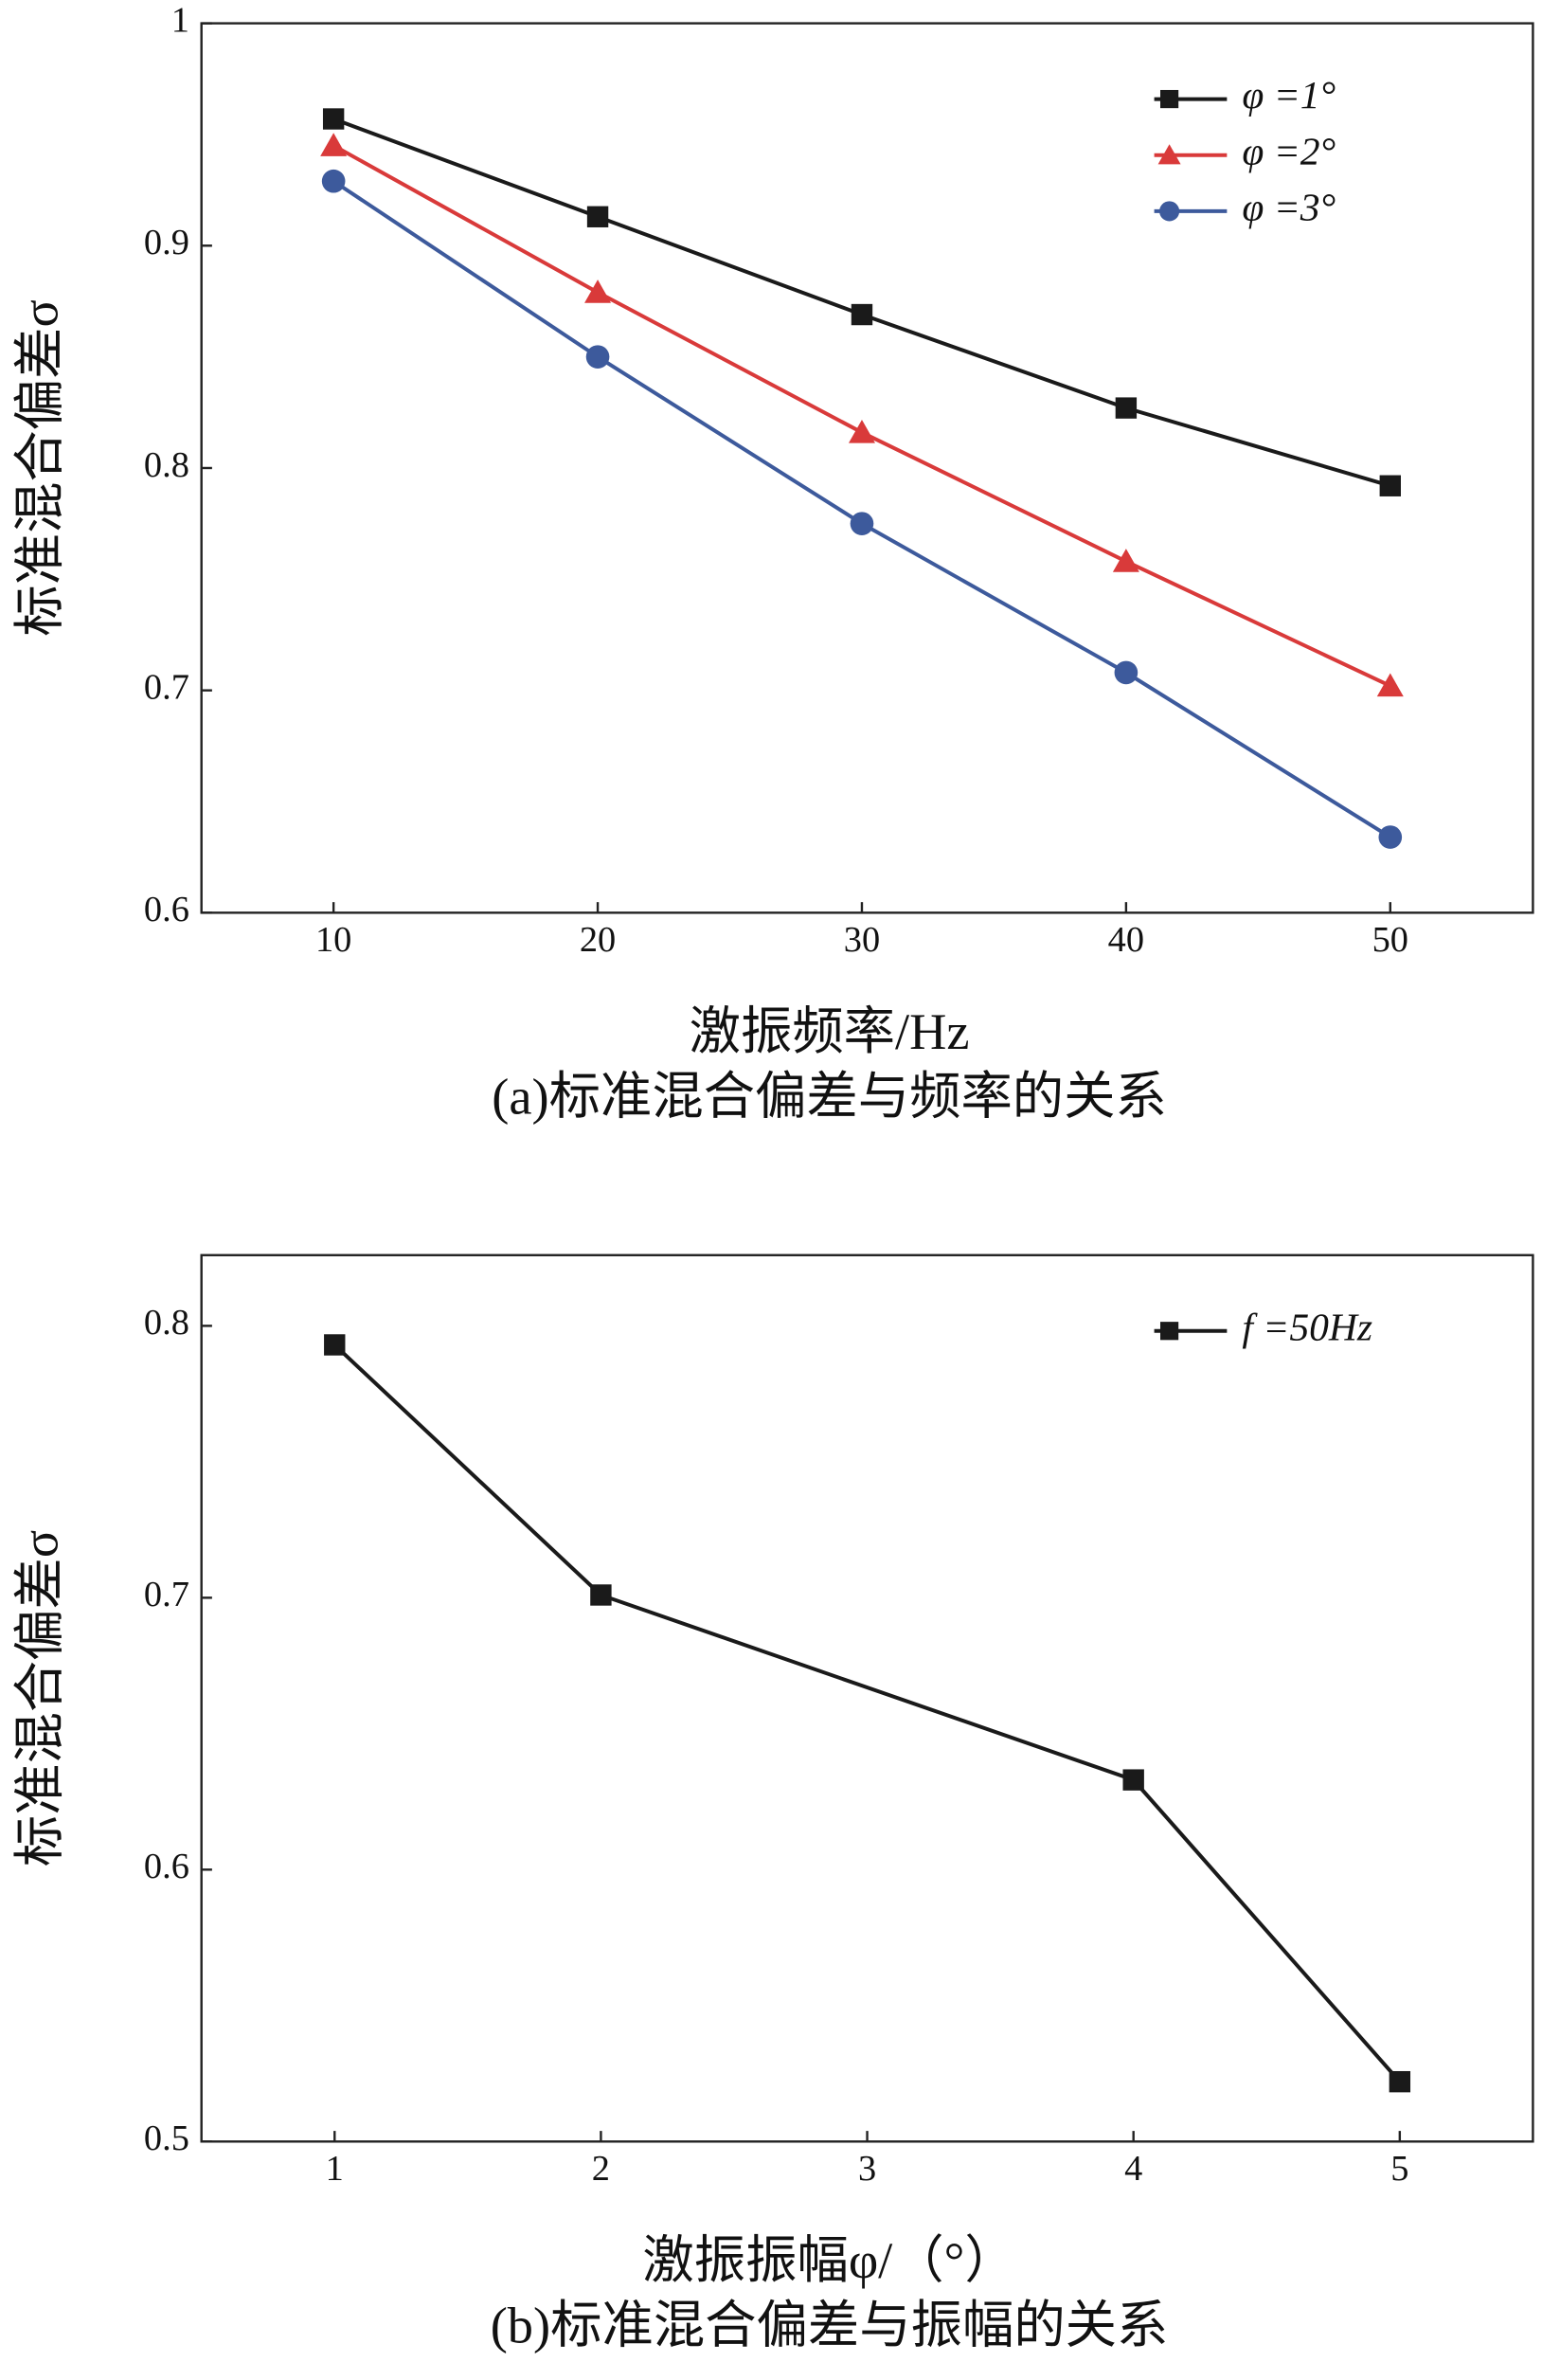  What do you see at coordinates (862, 940) in the screenshot?
I see `x-tick-label: 30` at bounding box center [862, 940].